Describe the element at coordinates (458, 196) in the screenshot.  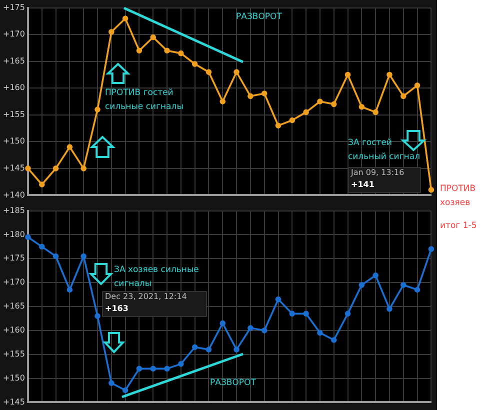
I see `text: ПРОТИВ хозяев` at that location.